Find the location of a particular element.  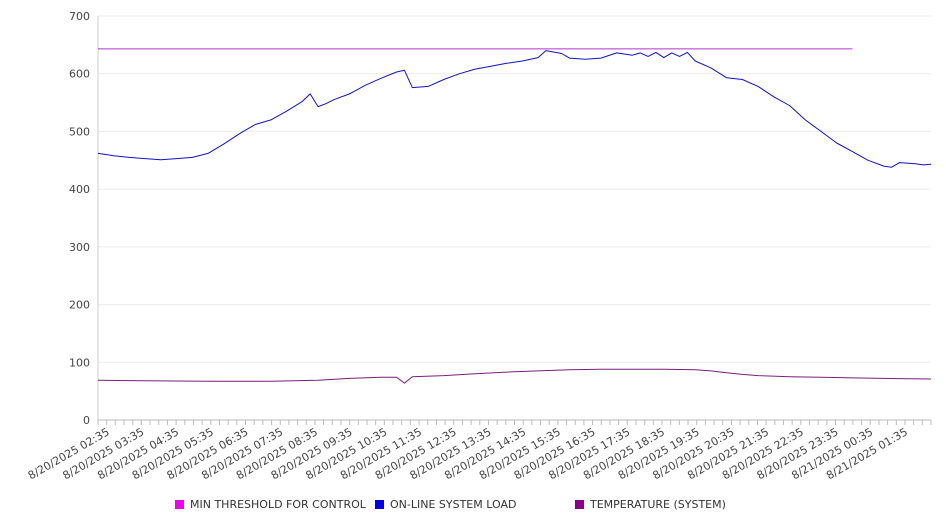

temperature-line is located at coordinates (514, 376).